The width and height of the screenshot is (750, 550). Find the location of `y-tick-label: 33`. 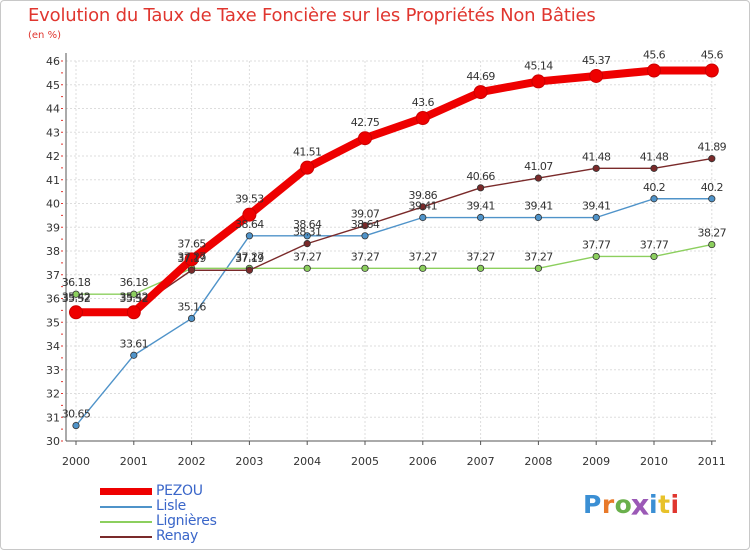

y-tick-label: 33 is located at coordinates (53, 370).